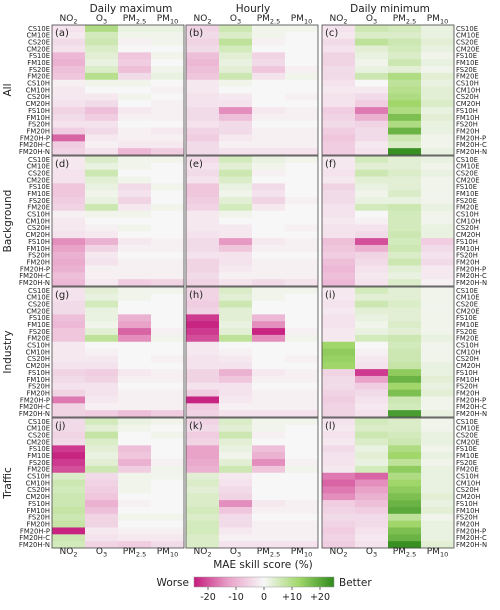  I want to click on pollutant-label: NO2, so click(69, 553).